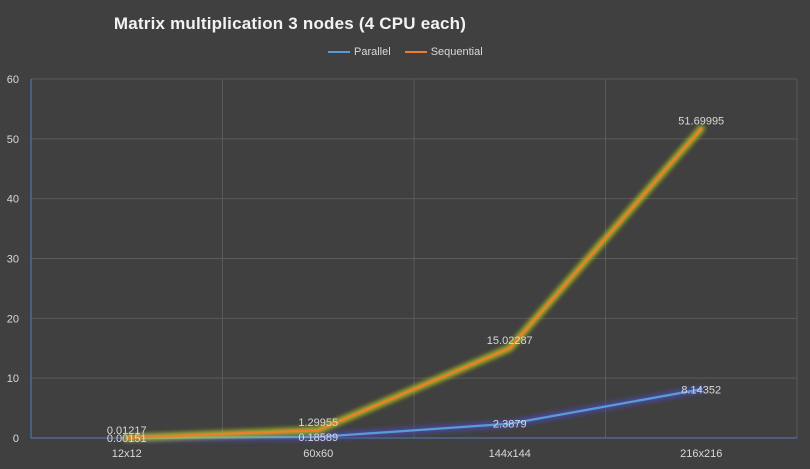 Image resolution: width=810 pixels, height=469 pixels. What do you see at coordinates (318, 423) in the screenshot?
I see `data-label-sequential-1: 1.29955` at bounding box center [318, 423].